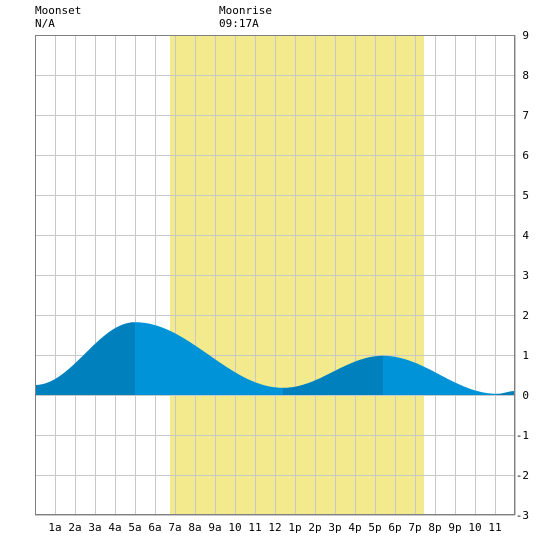 The image size is (550, 550). I want to click on y-tick-label: 0, so click(525, 395).